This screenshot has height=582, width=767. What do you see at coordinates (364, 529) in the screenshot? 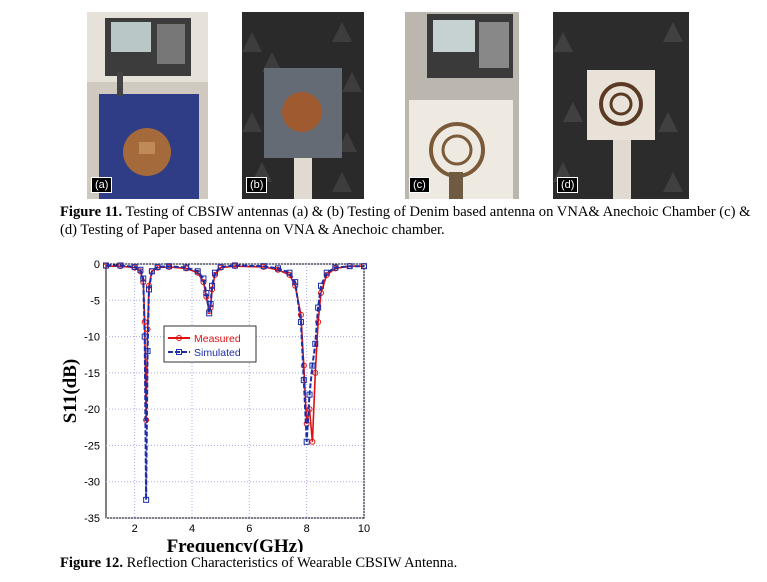
I see `x-tick-label: 10` at bounding box center [364, 529].